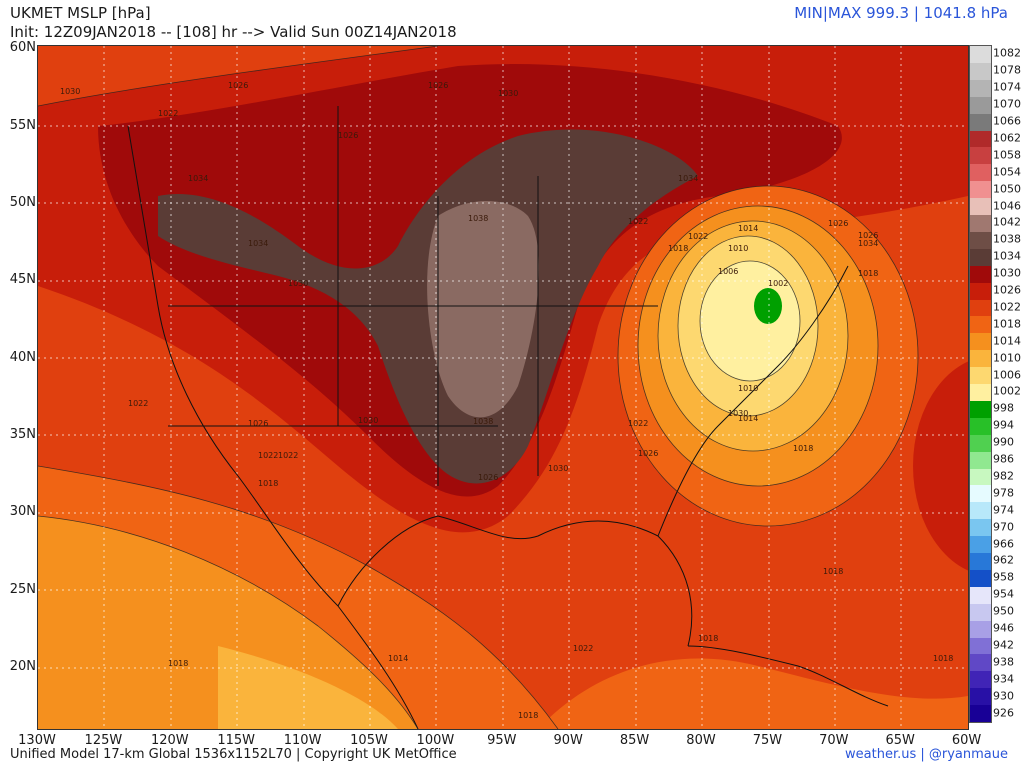 This screenshot has height=768, width=1024. What do you see at coordinates (1003, 679) in the screenshot?
I see `colorbar-label: 934` at bounding box center [1003, 679].